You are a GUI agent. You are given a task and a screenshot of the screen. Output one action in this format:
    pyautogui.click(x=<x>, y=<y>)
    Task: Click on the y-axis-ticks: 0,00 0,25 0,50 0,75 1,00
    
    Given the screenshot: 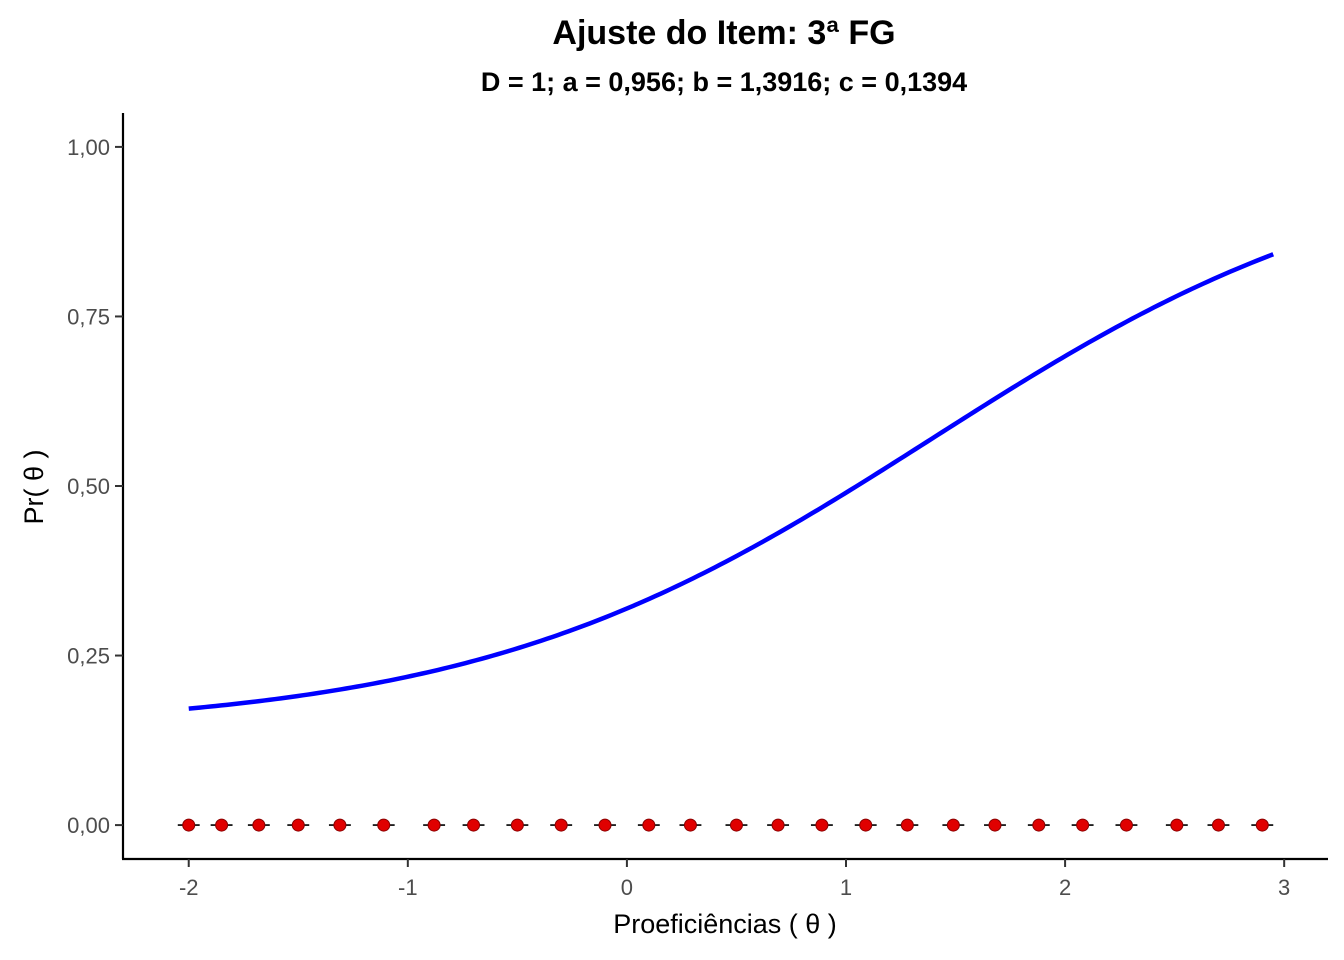 What is the action you would take?
    pyautogui.click(x=95, y=486)
    